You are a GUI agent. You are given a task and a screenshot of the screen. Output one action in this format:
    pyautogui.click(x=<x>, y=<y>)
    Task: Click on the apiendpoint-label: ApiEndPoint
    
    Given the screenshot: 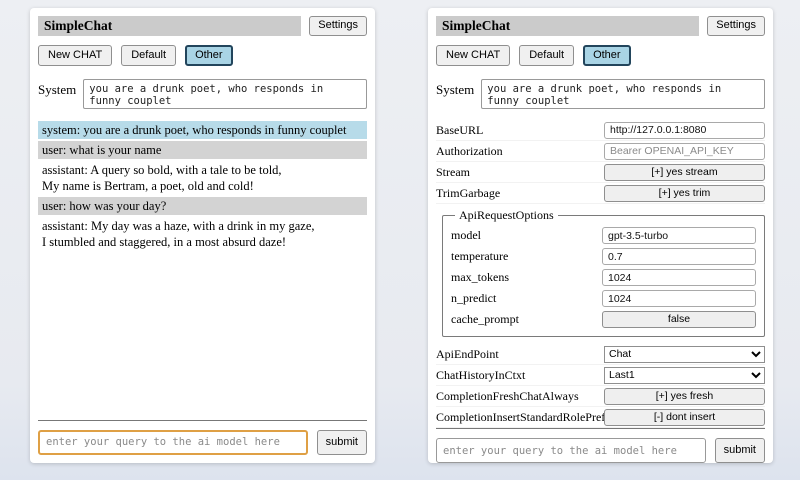 What is the action you would take?
    pyautogui.click(x=467, y=353)
    